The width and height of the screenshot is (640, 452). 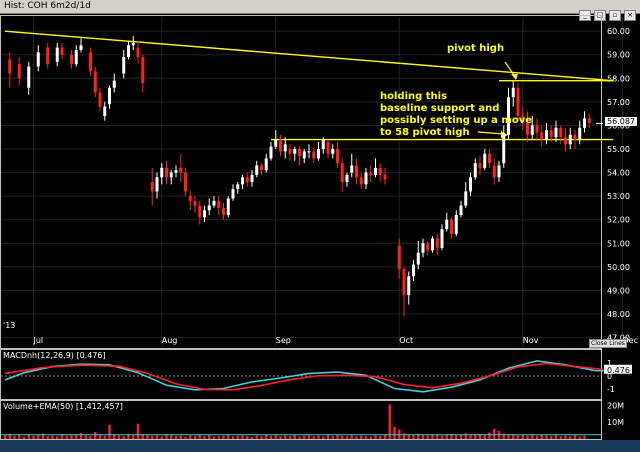 What do you see at coordinates (301, 420) in the screenshot?
I see `volume-panel-frame` at bounding box center [301, 420].